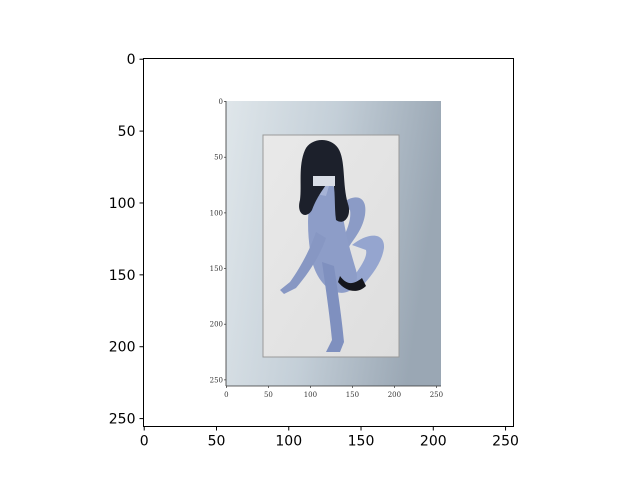 This screenshot has height=480, width=640. I want to click on inner-y-ticks: 0 50 100 150 200 250, so click(218, 241).